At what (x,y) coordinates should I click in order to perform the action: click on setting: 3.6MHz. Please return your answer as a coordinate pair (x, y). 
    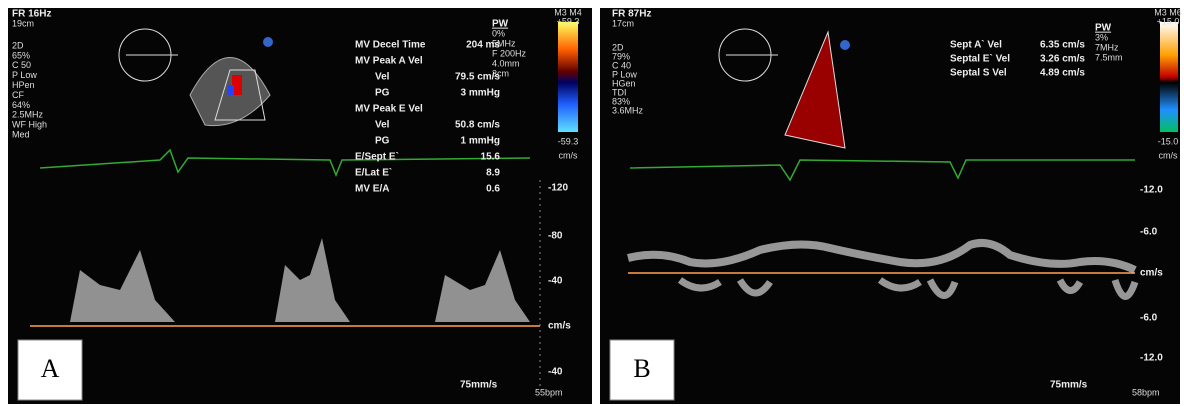
    Looking at the image, I should click on (628, 110).